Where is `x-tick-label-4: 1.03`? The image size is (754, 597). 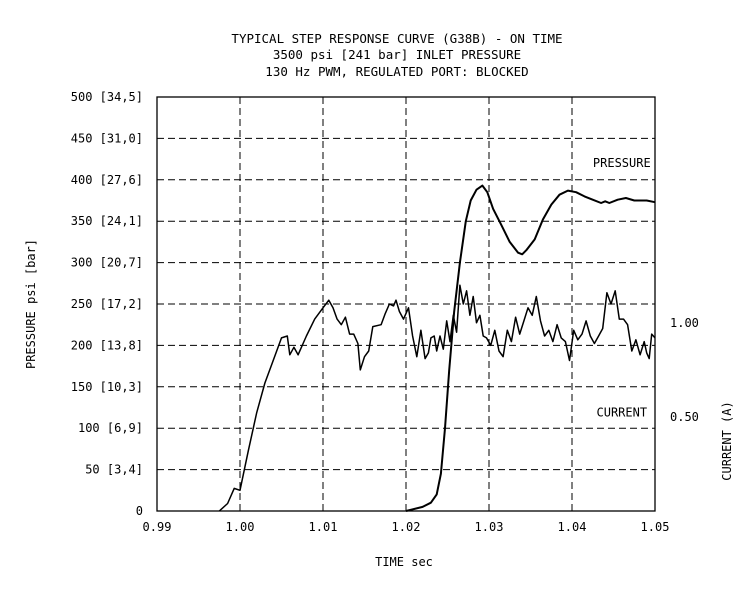 x-tick-label-4: 1.03 is located at coordinates (489, 527).